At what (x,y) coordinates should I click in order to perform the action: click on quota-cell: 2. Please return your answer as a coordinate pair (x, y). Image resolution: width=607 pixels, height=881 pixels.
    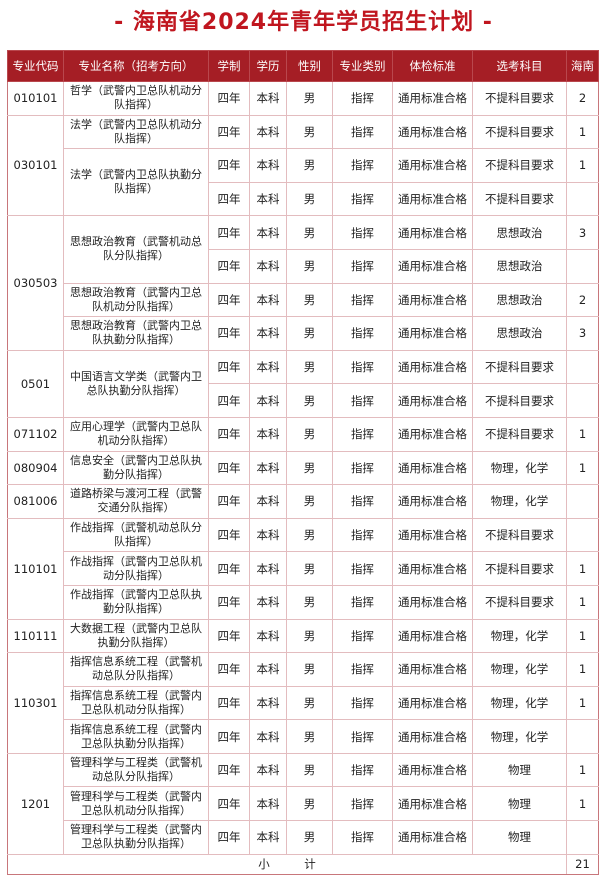
    Looking at the image, I should click on (582, 300).